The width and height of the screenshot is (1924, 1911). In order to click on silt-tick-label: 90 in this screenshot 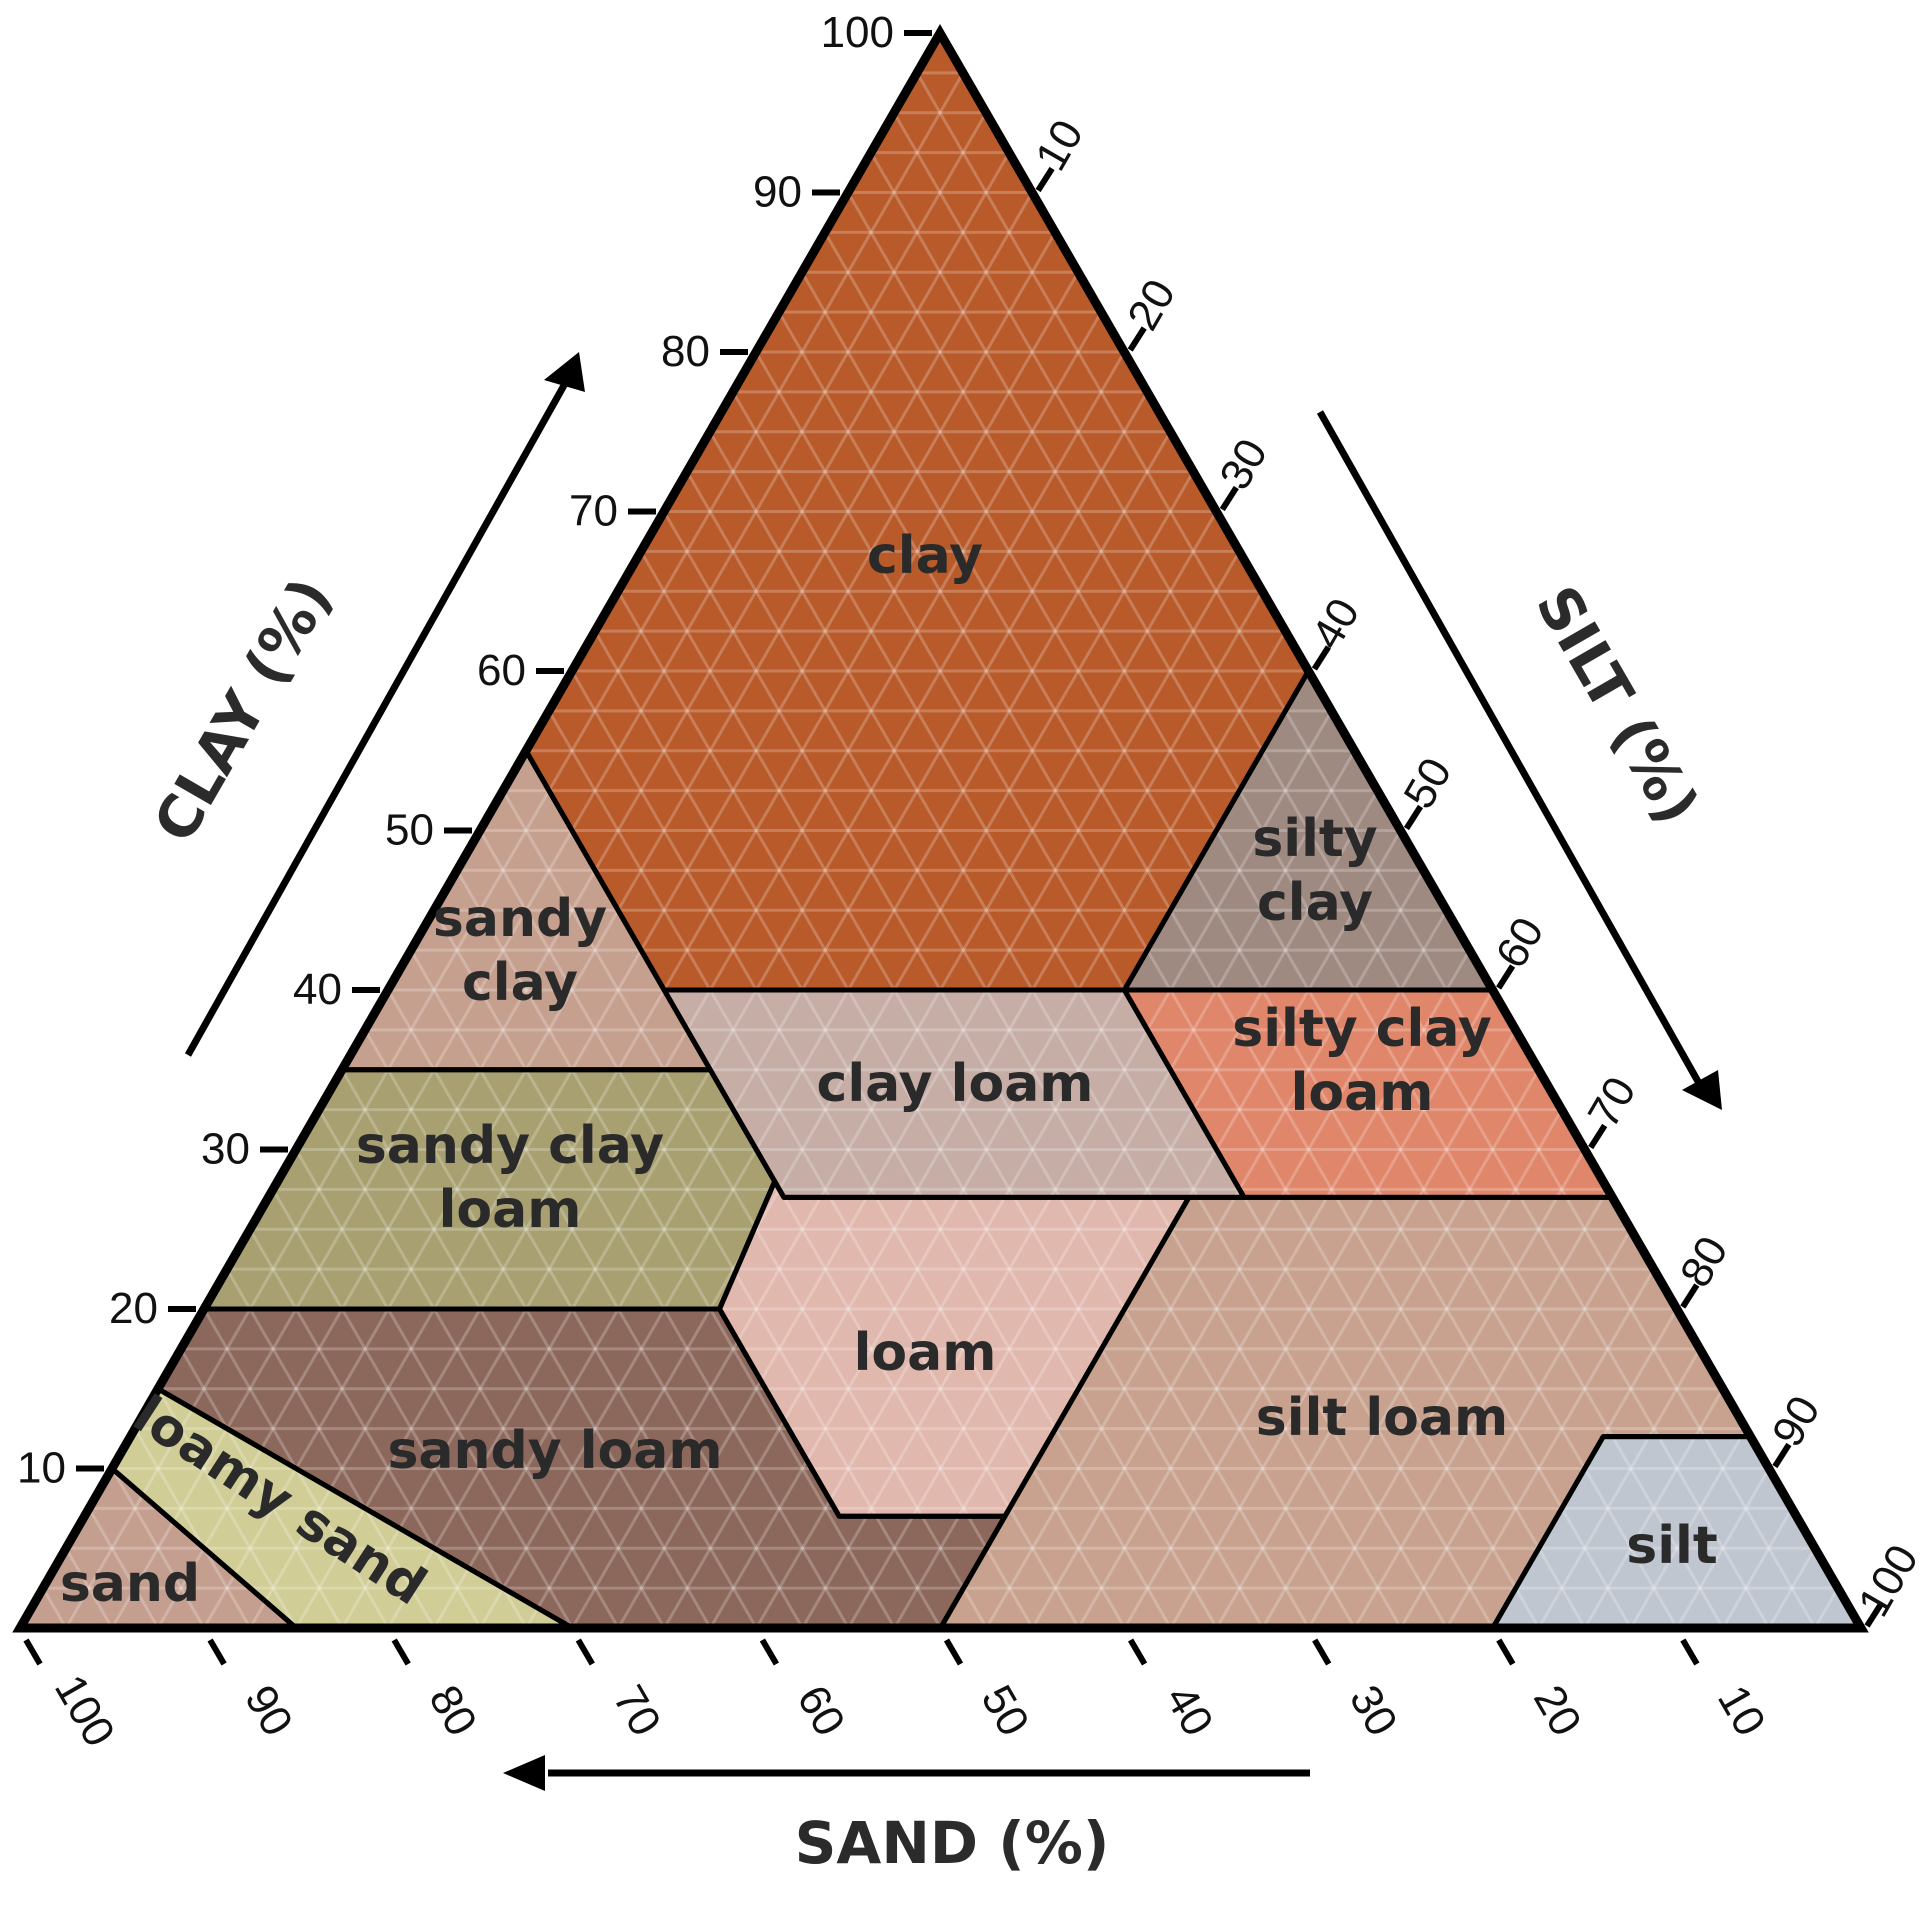, I will do `click(1796, 1421)`.